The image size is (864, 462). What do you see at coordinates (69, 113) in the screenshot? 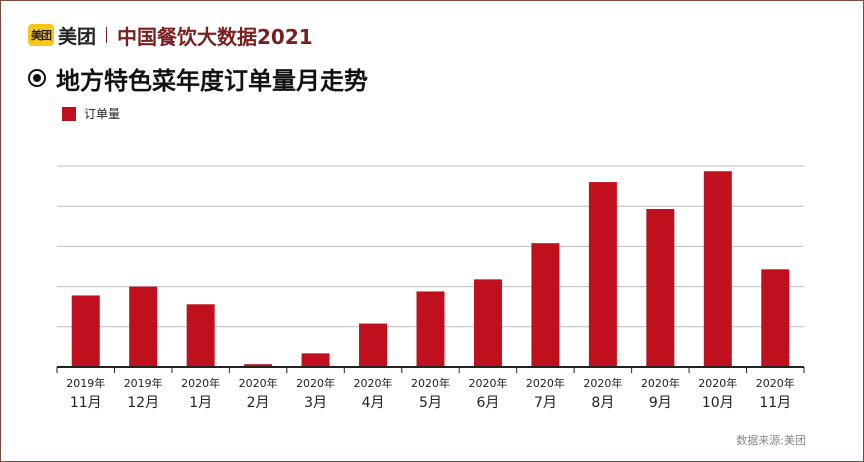
I see `legend-swatch` at bounding box center [69, 113].